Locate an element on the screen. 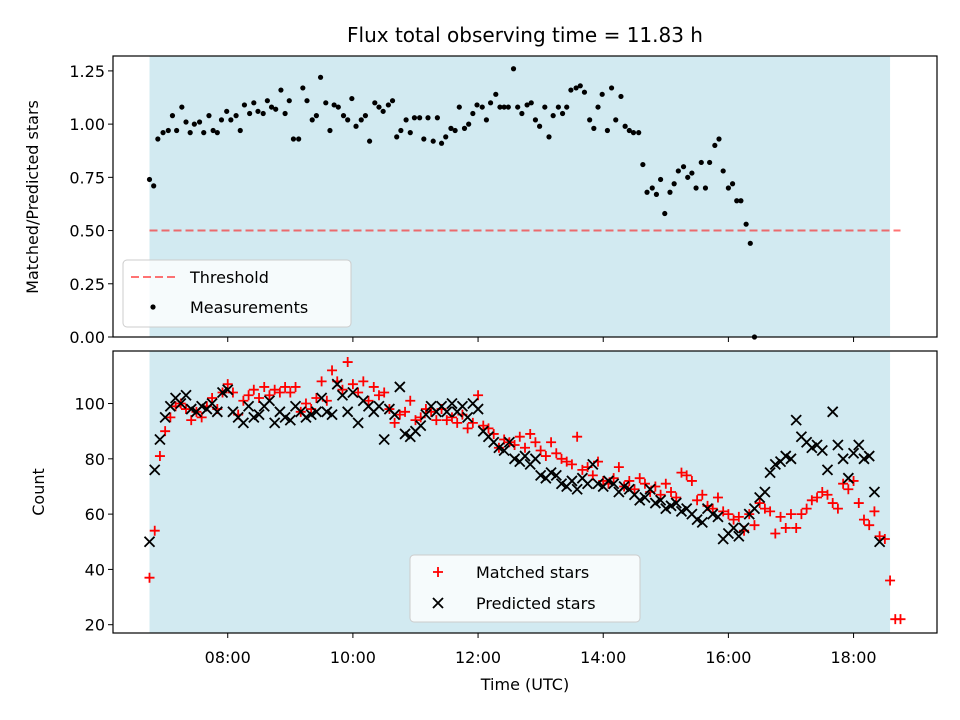 Image resolution: width=960 pixels, height=720 pixels. y-tick-label: 80 is located at coordinates (95, 459).